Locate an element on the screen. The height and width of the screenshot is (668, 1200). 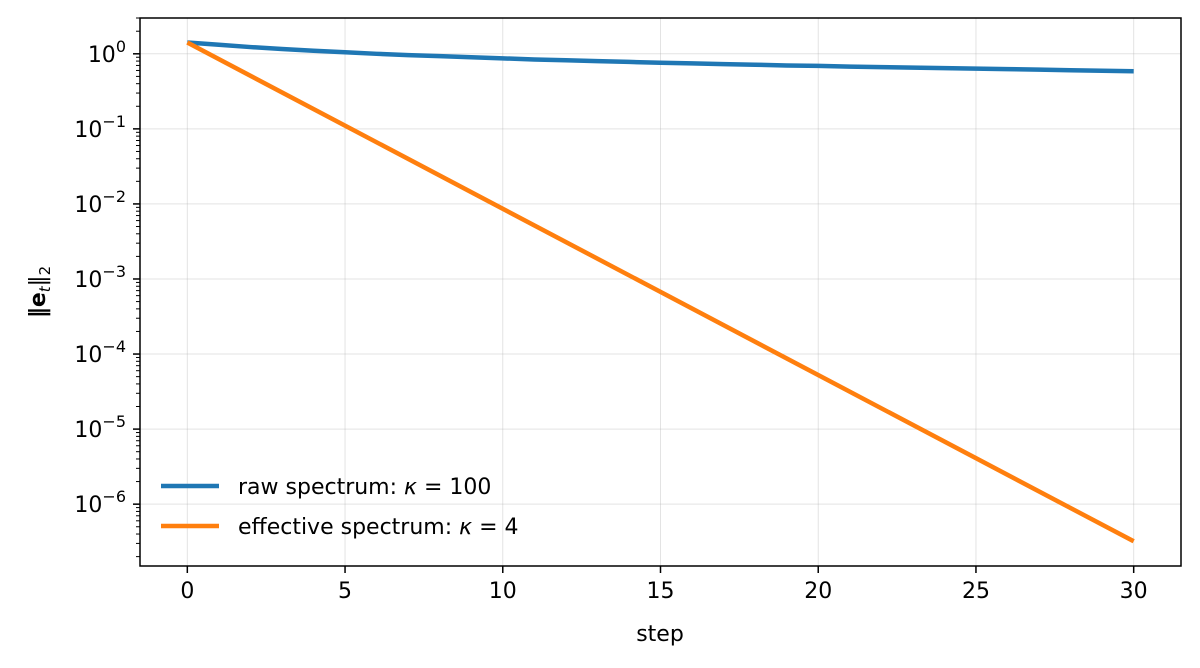
y-axis-label-end: ‖ is located at coordinates (38, 280).